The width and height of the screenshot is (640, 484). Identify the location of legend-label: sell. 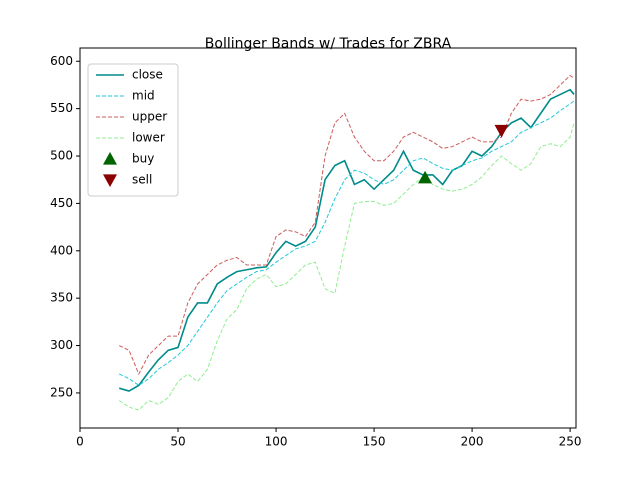
(142, 180).